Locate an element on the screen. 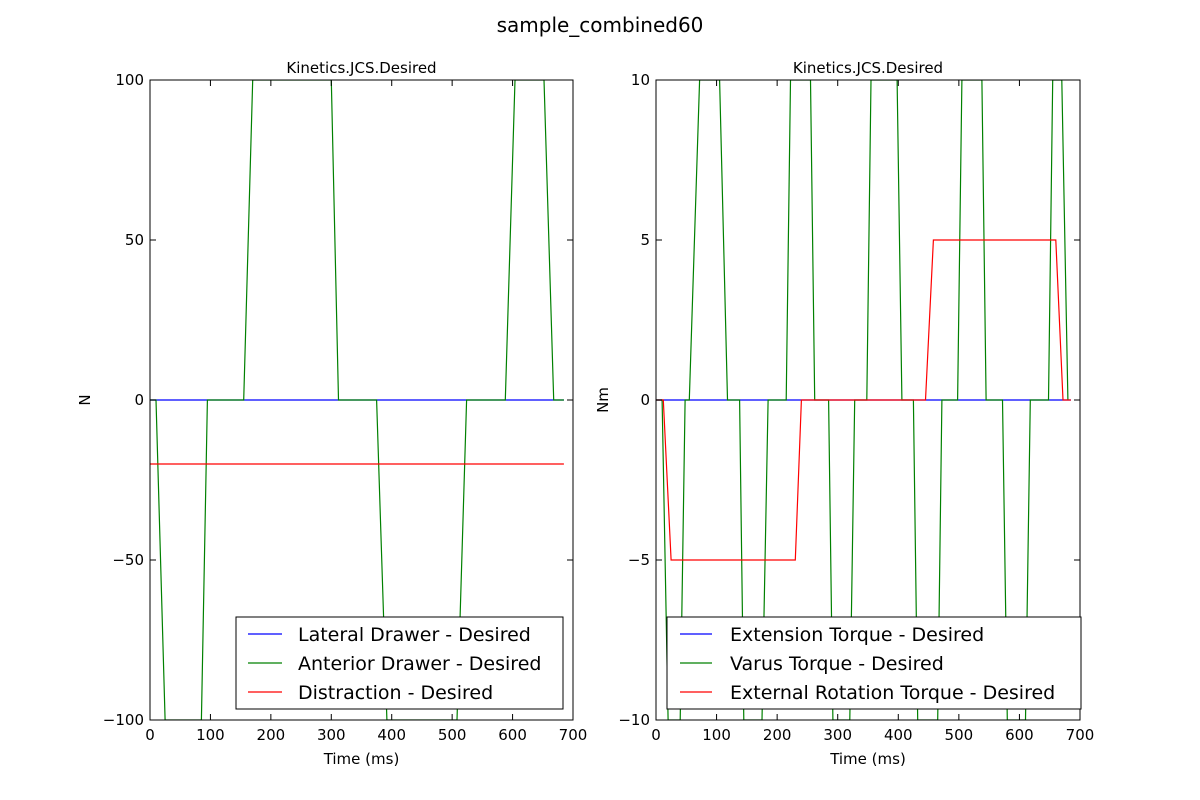  y-axis-label: N is located at coordinates (85, 399).